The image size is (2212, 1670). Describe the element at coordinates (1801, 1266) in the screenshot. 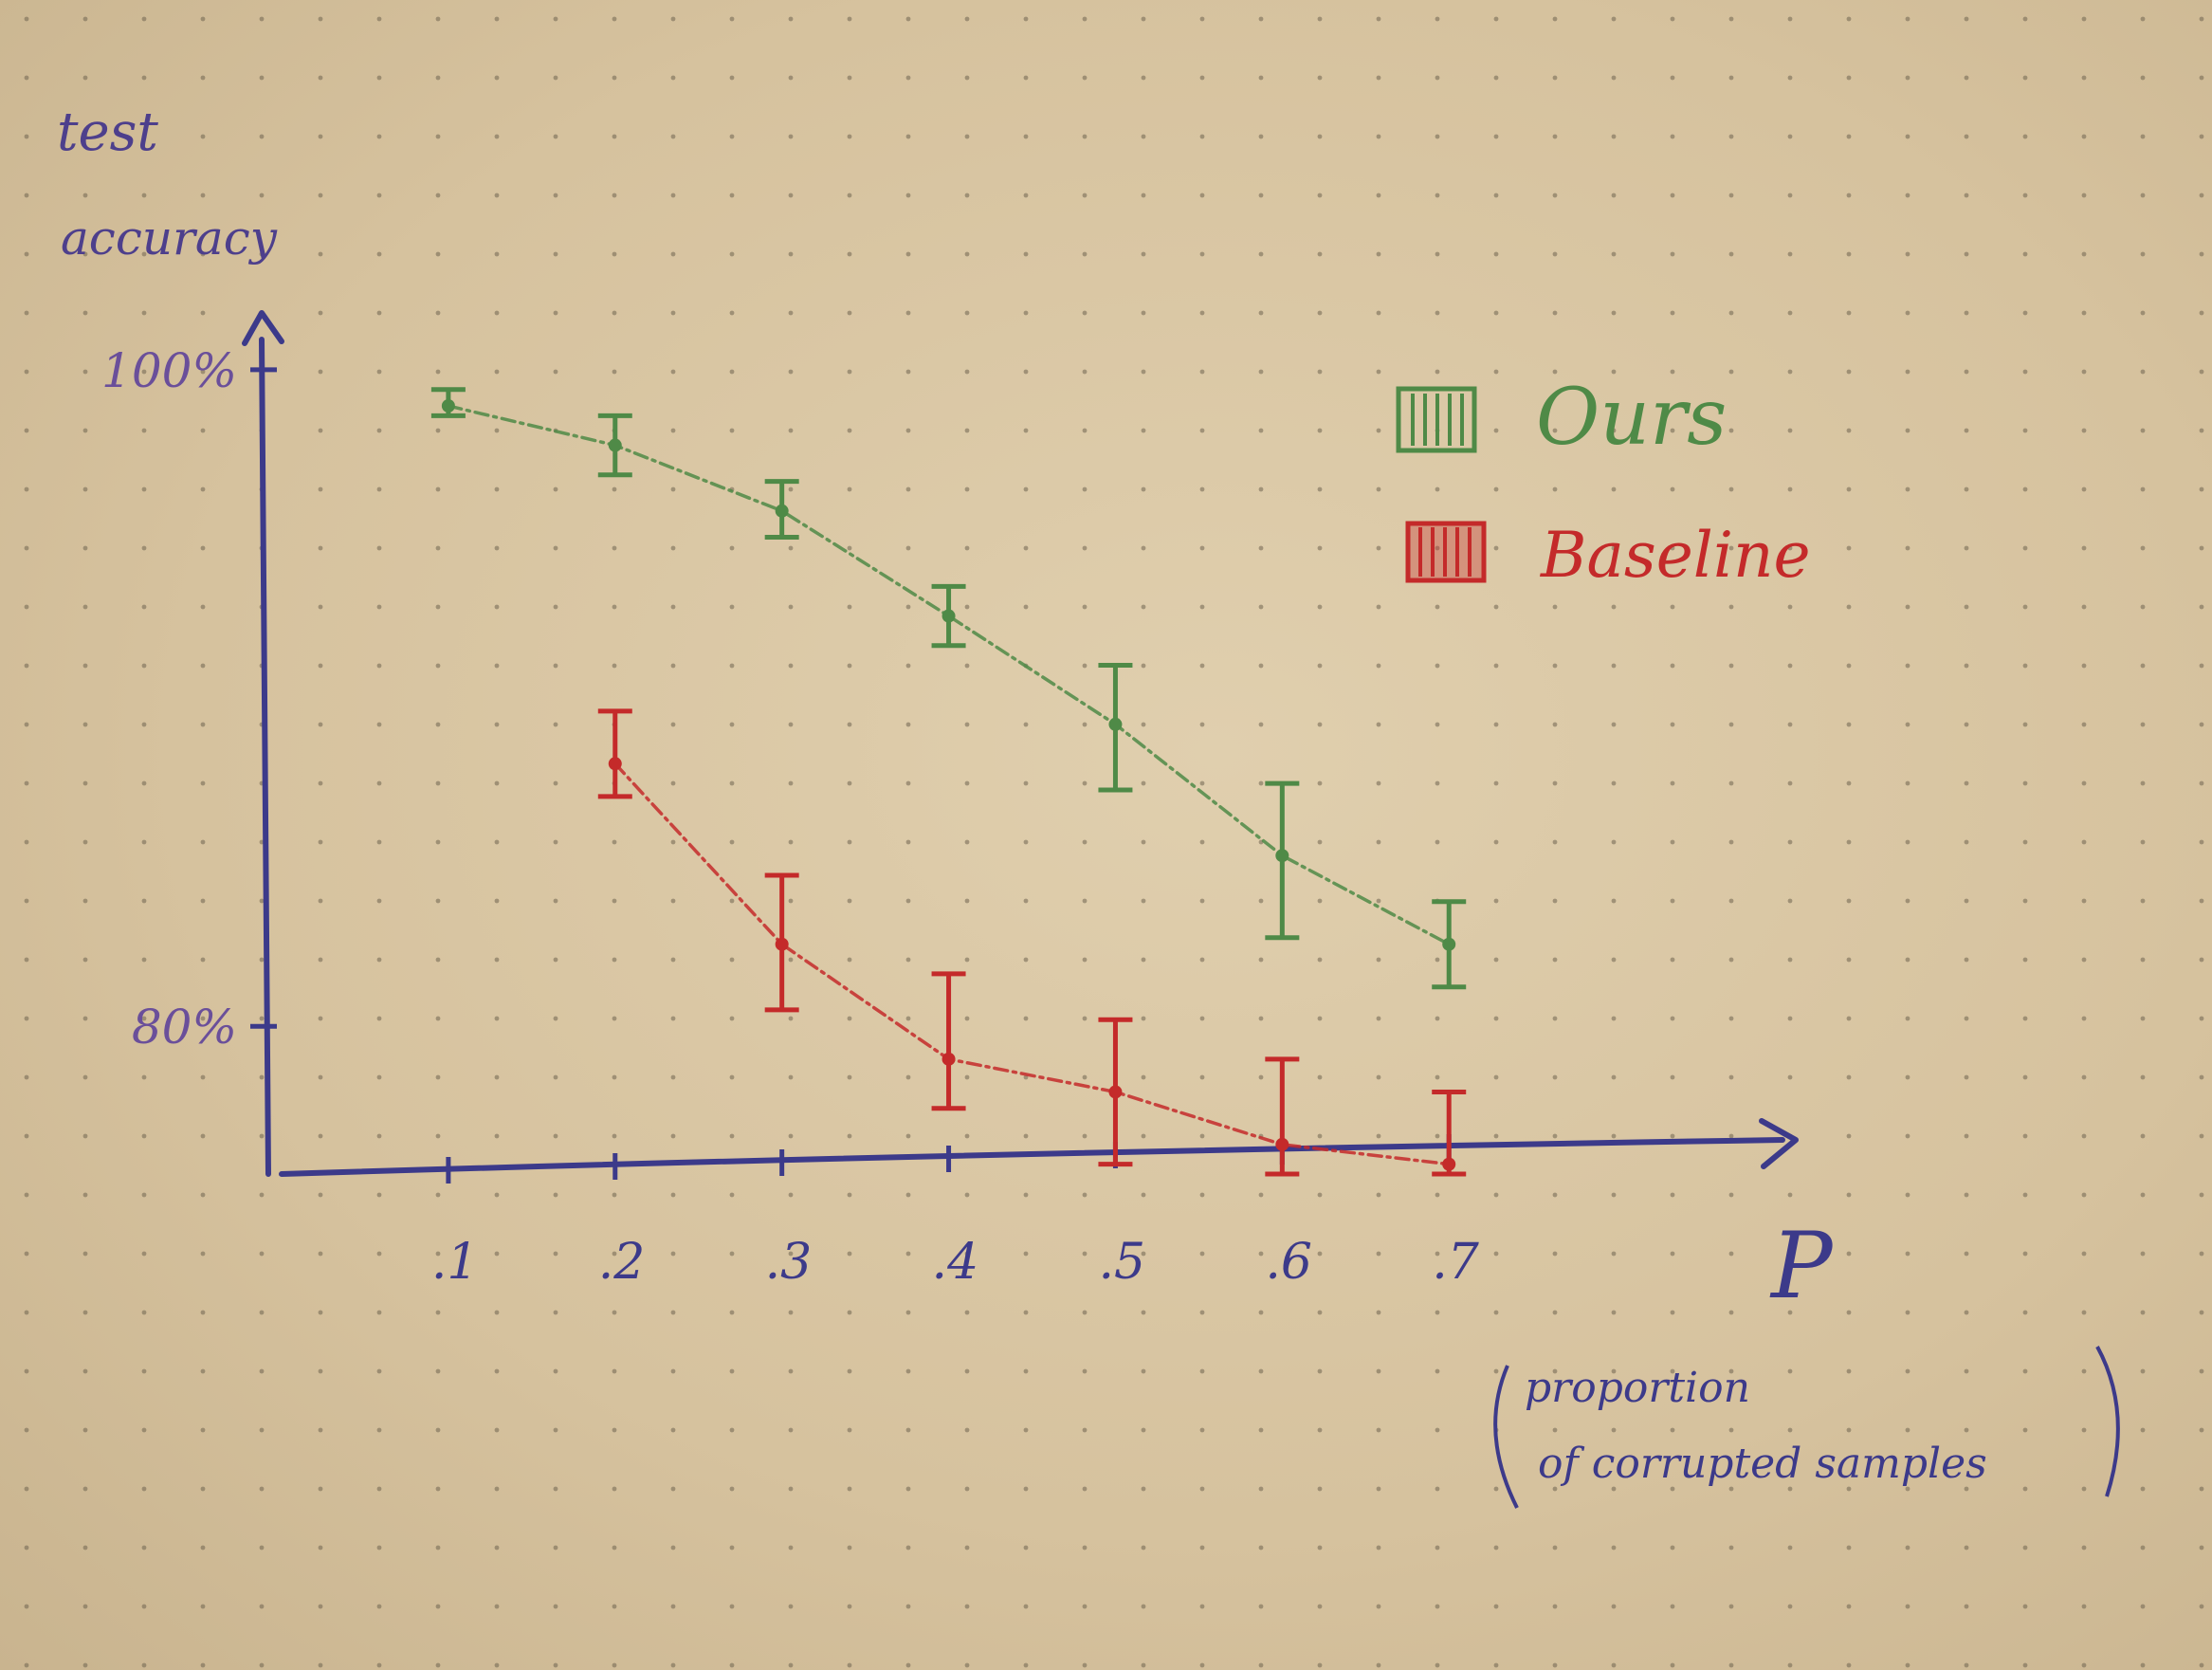

I see `x-axis-title: P` at that location.